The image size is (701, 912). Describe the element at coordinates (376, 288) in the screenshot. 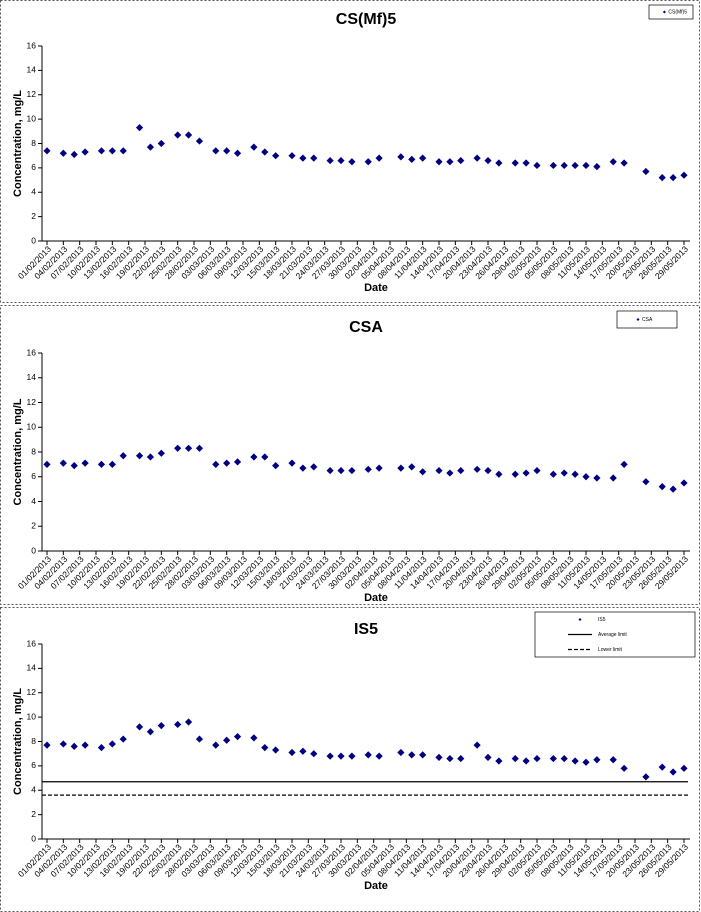

I see `x-axis-label: Date` at that location.